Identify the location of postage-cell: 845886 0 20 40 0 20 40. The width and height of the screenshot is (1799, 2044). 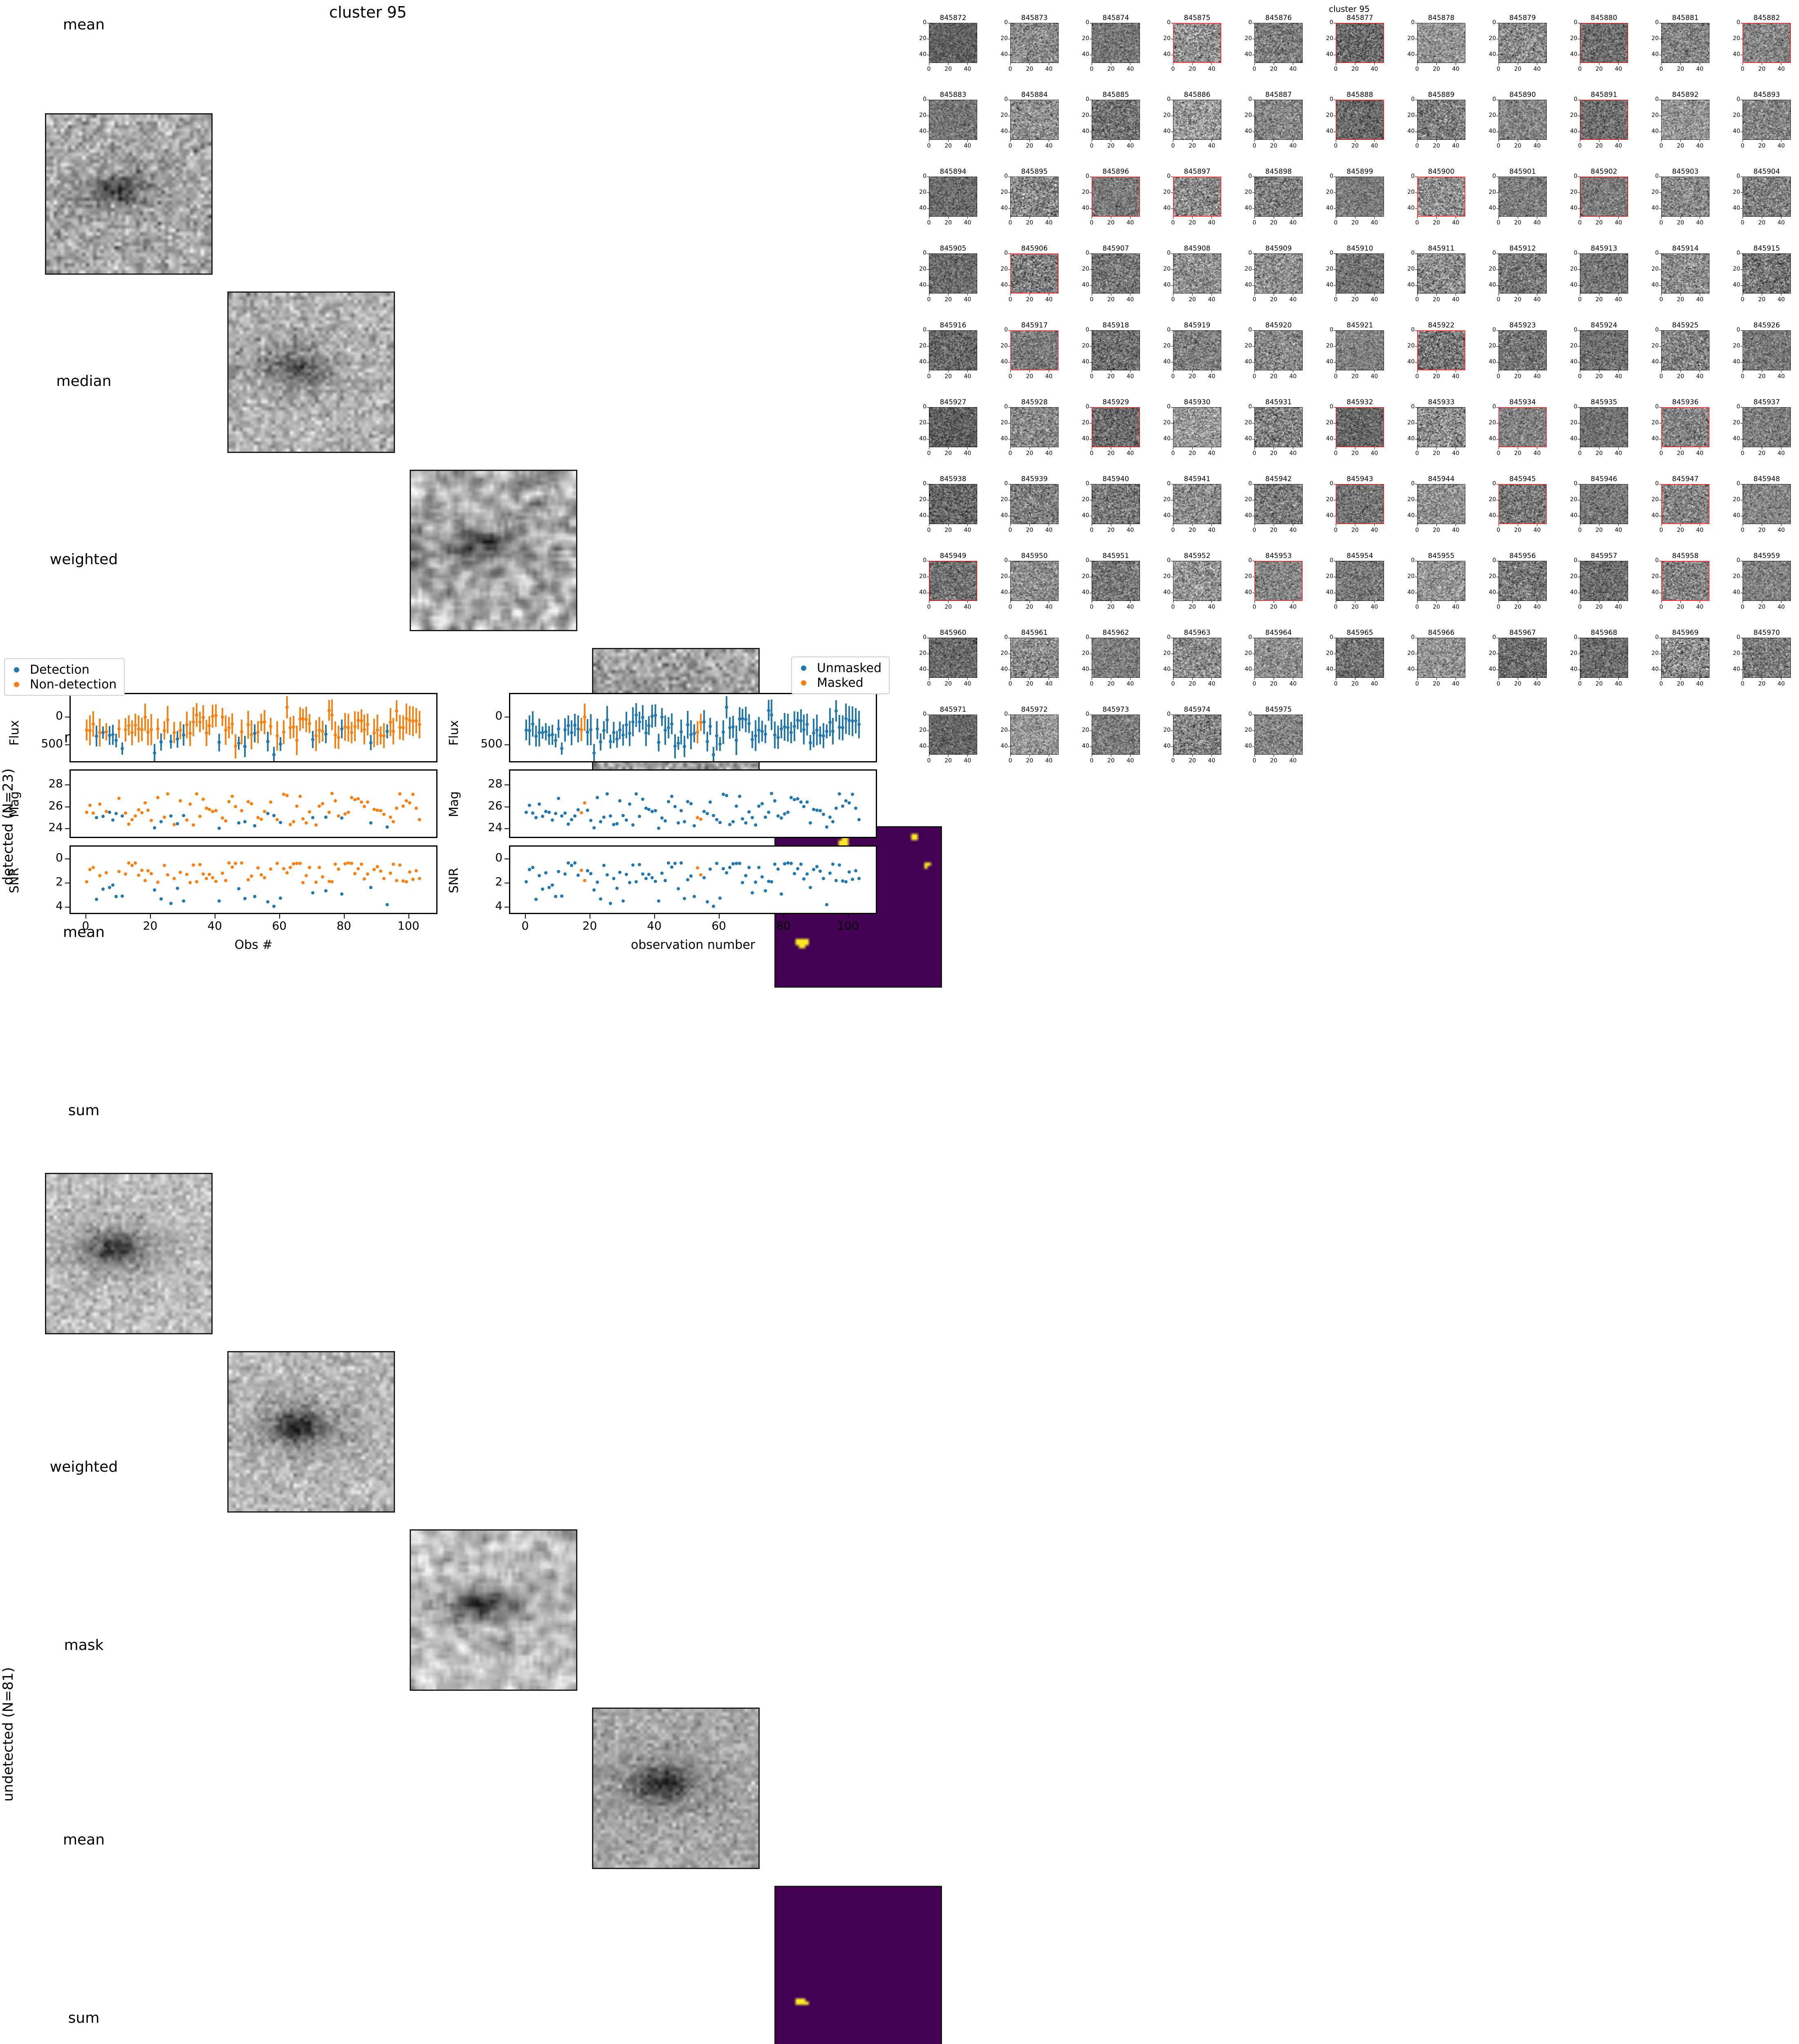
(1198, 129).